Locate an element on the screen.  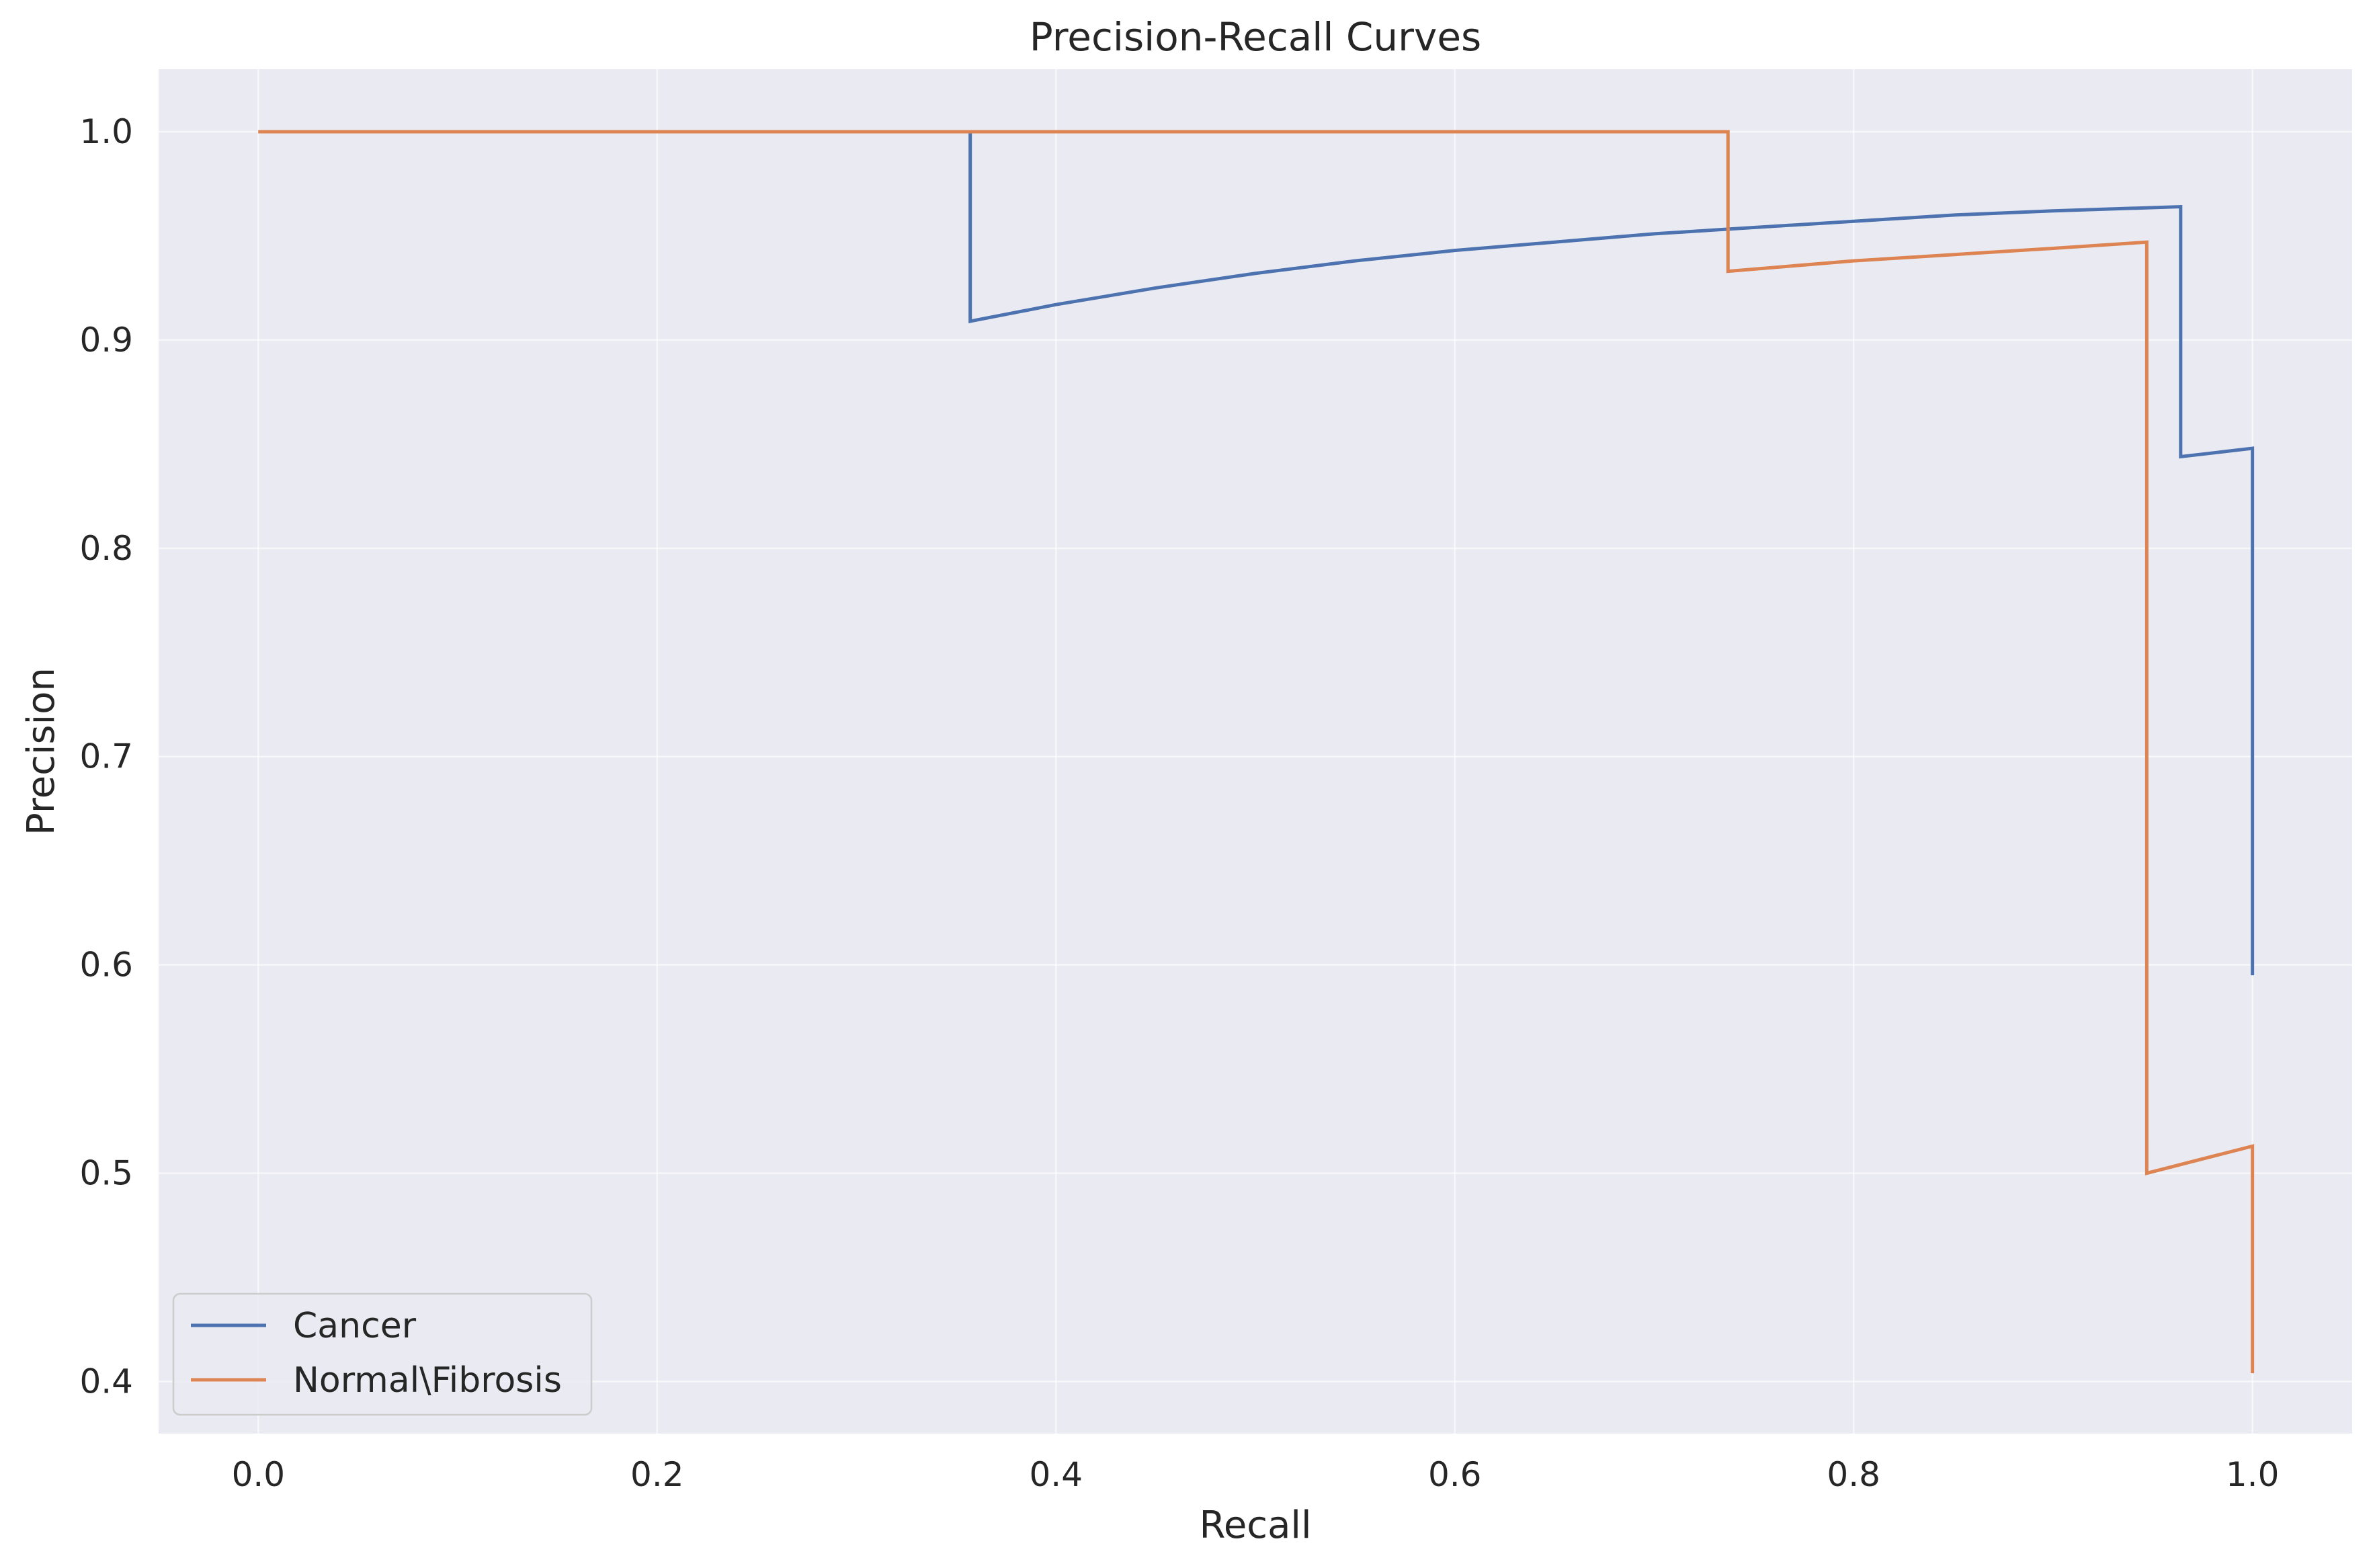
x-tick-label: 0.4 is located at coordinates (1056, 1474).